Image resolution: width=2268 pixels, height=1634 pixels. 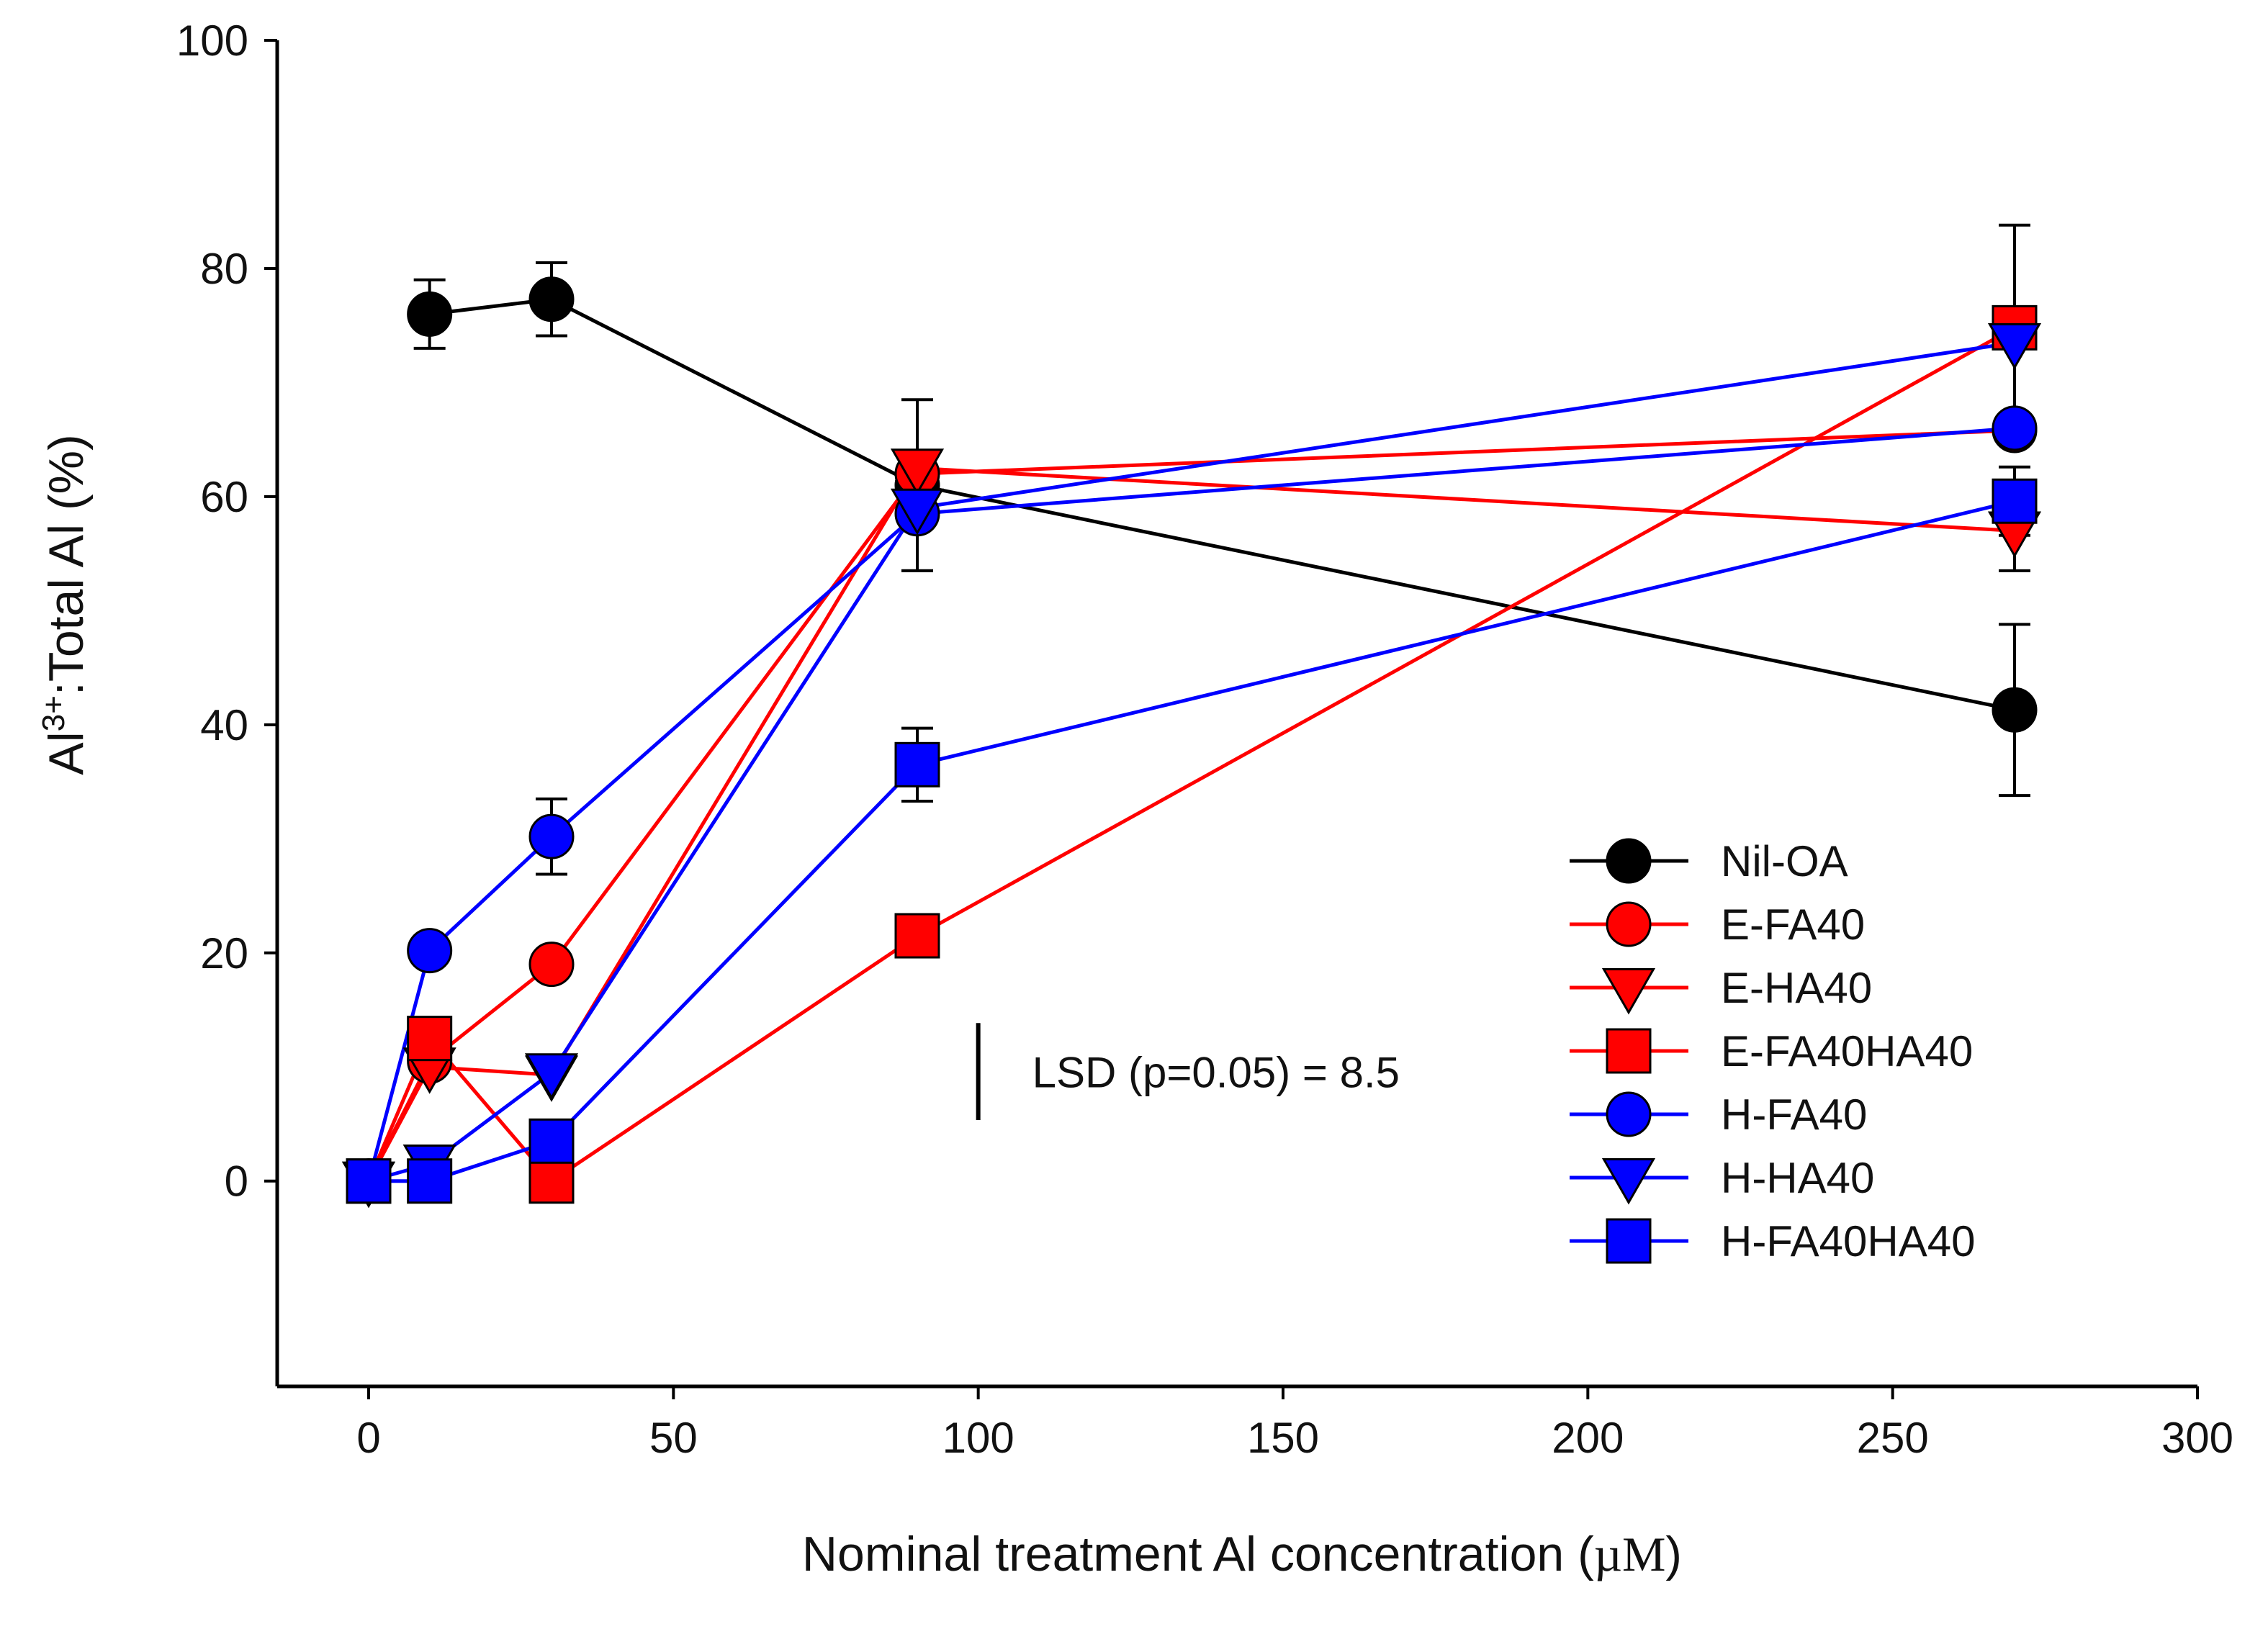 I want to click on x-tick-label: 100, so click(x=978, y=1438).